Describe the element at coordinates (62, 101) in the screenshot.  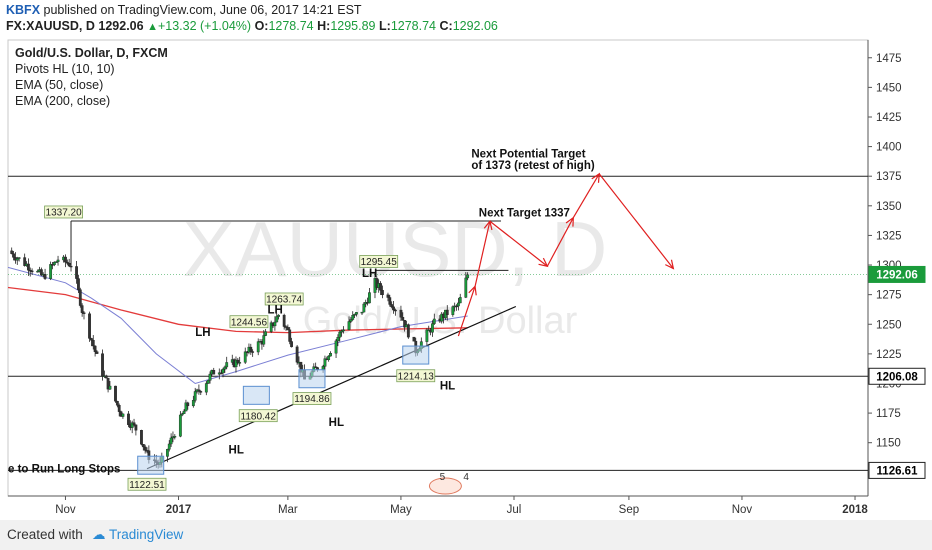
I see `legend-ema200: EMA (200, close)` at that location.